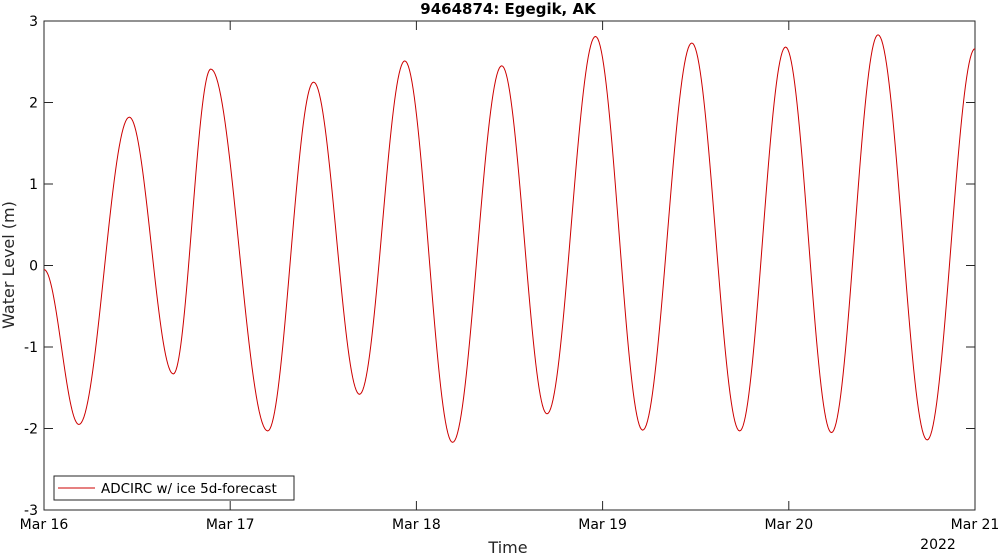 The width and height of the screenshot is (1000, 554). I want to click on y-tick-label: -1, so click(31, 348).